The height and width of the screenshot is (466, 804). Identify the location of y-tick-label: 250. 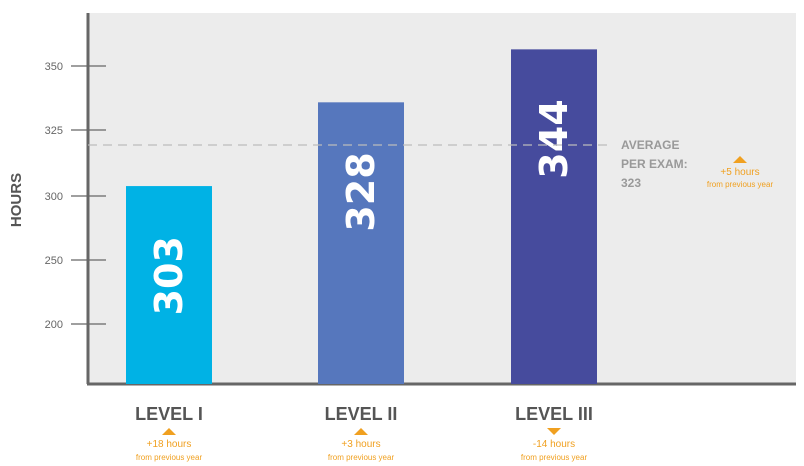
(54, 261).